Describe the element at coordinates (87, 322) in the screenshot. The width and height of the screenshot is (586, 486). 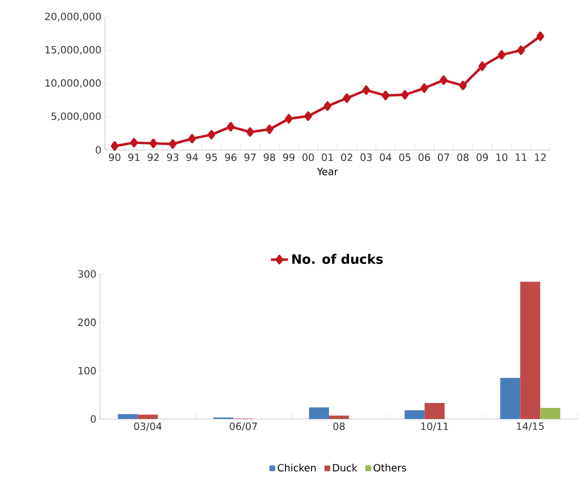
I see `y-tick-label: 200` at that location.